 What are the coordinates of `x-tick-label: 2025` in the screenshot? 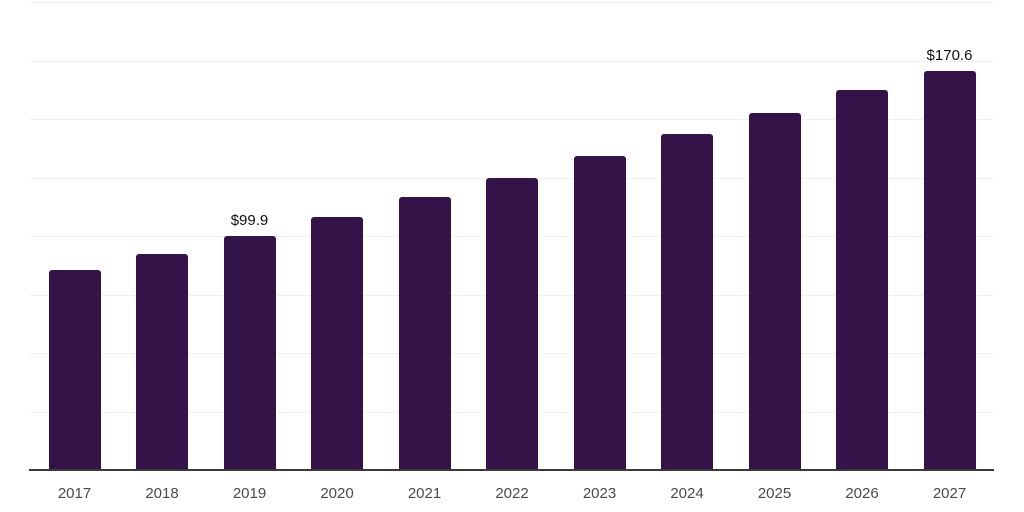 It's located at (774, 493).